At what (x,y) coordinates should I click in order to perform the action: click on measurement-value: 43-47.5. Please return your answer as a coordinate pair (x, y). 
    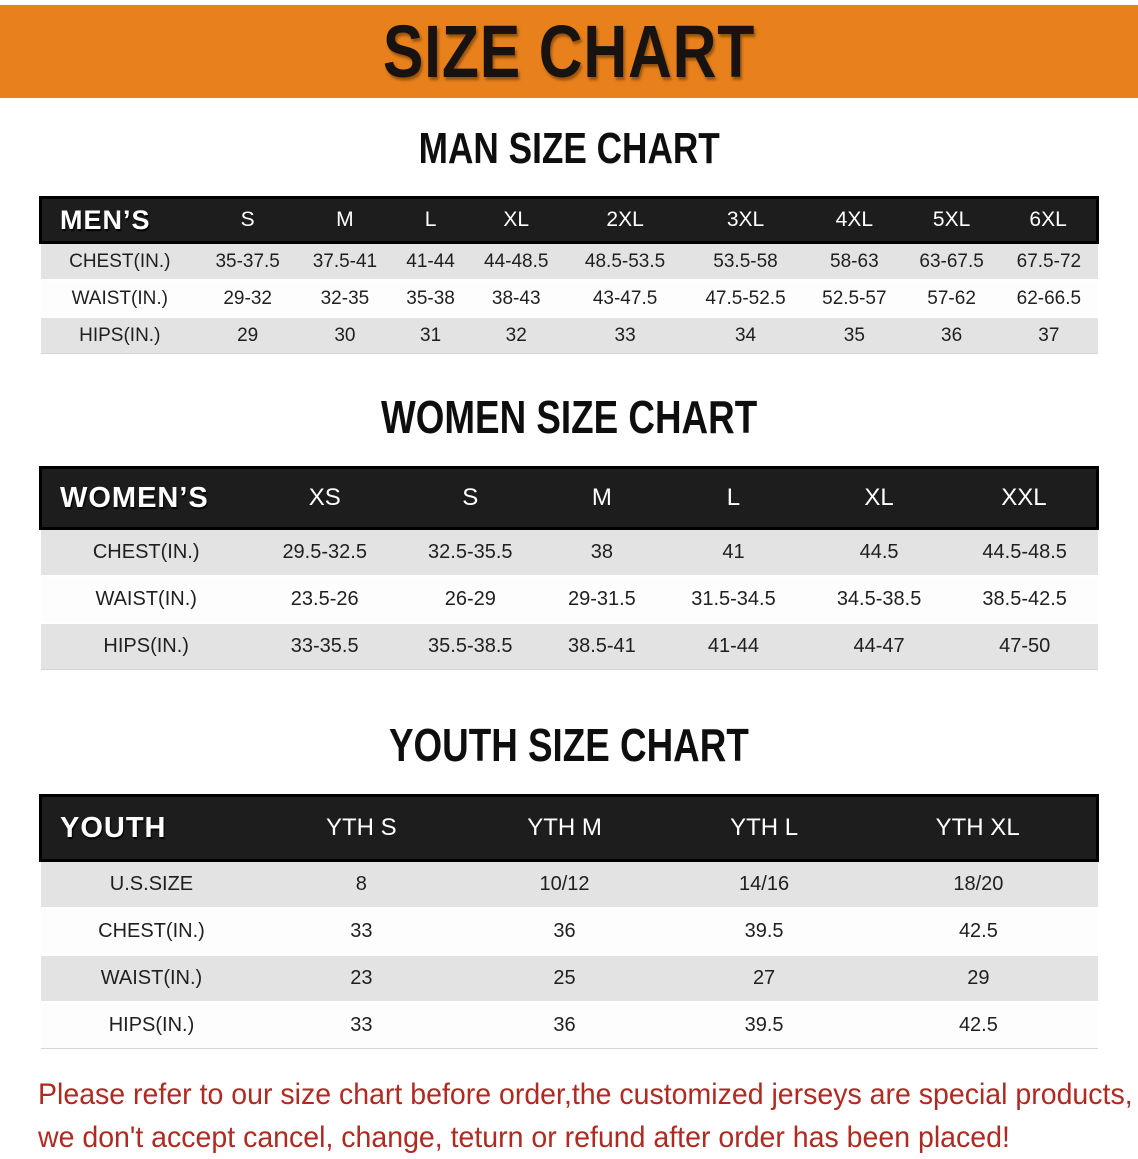
    Looking at the image, I should click on (625, 298).